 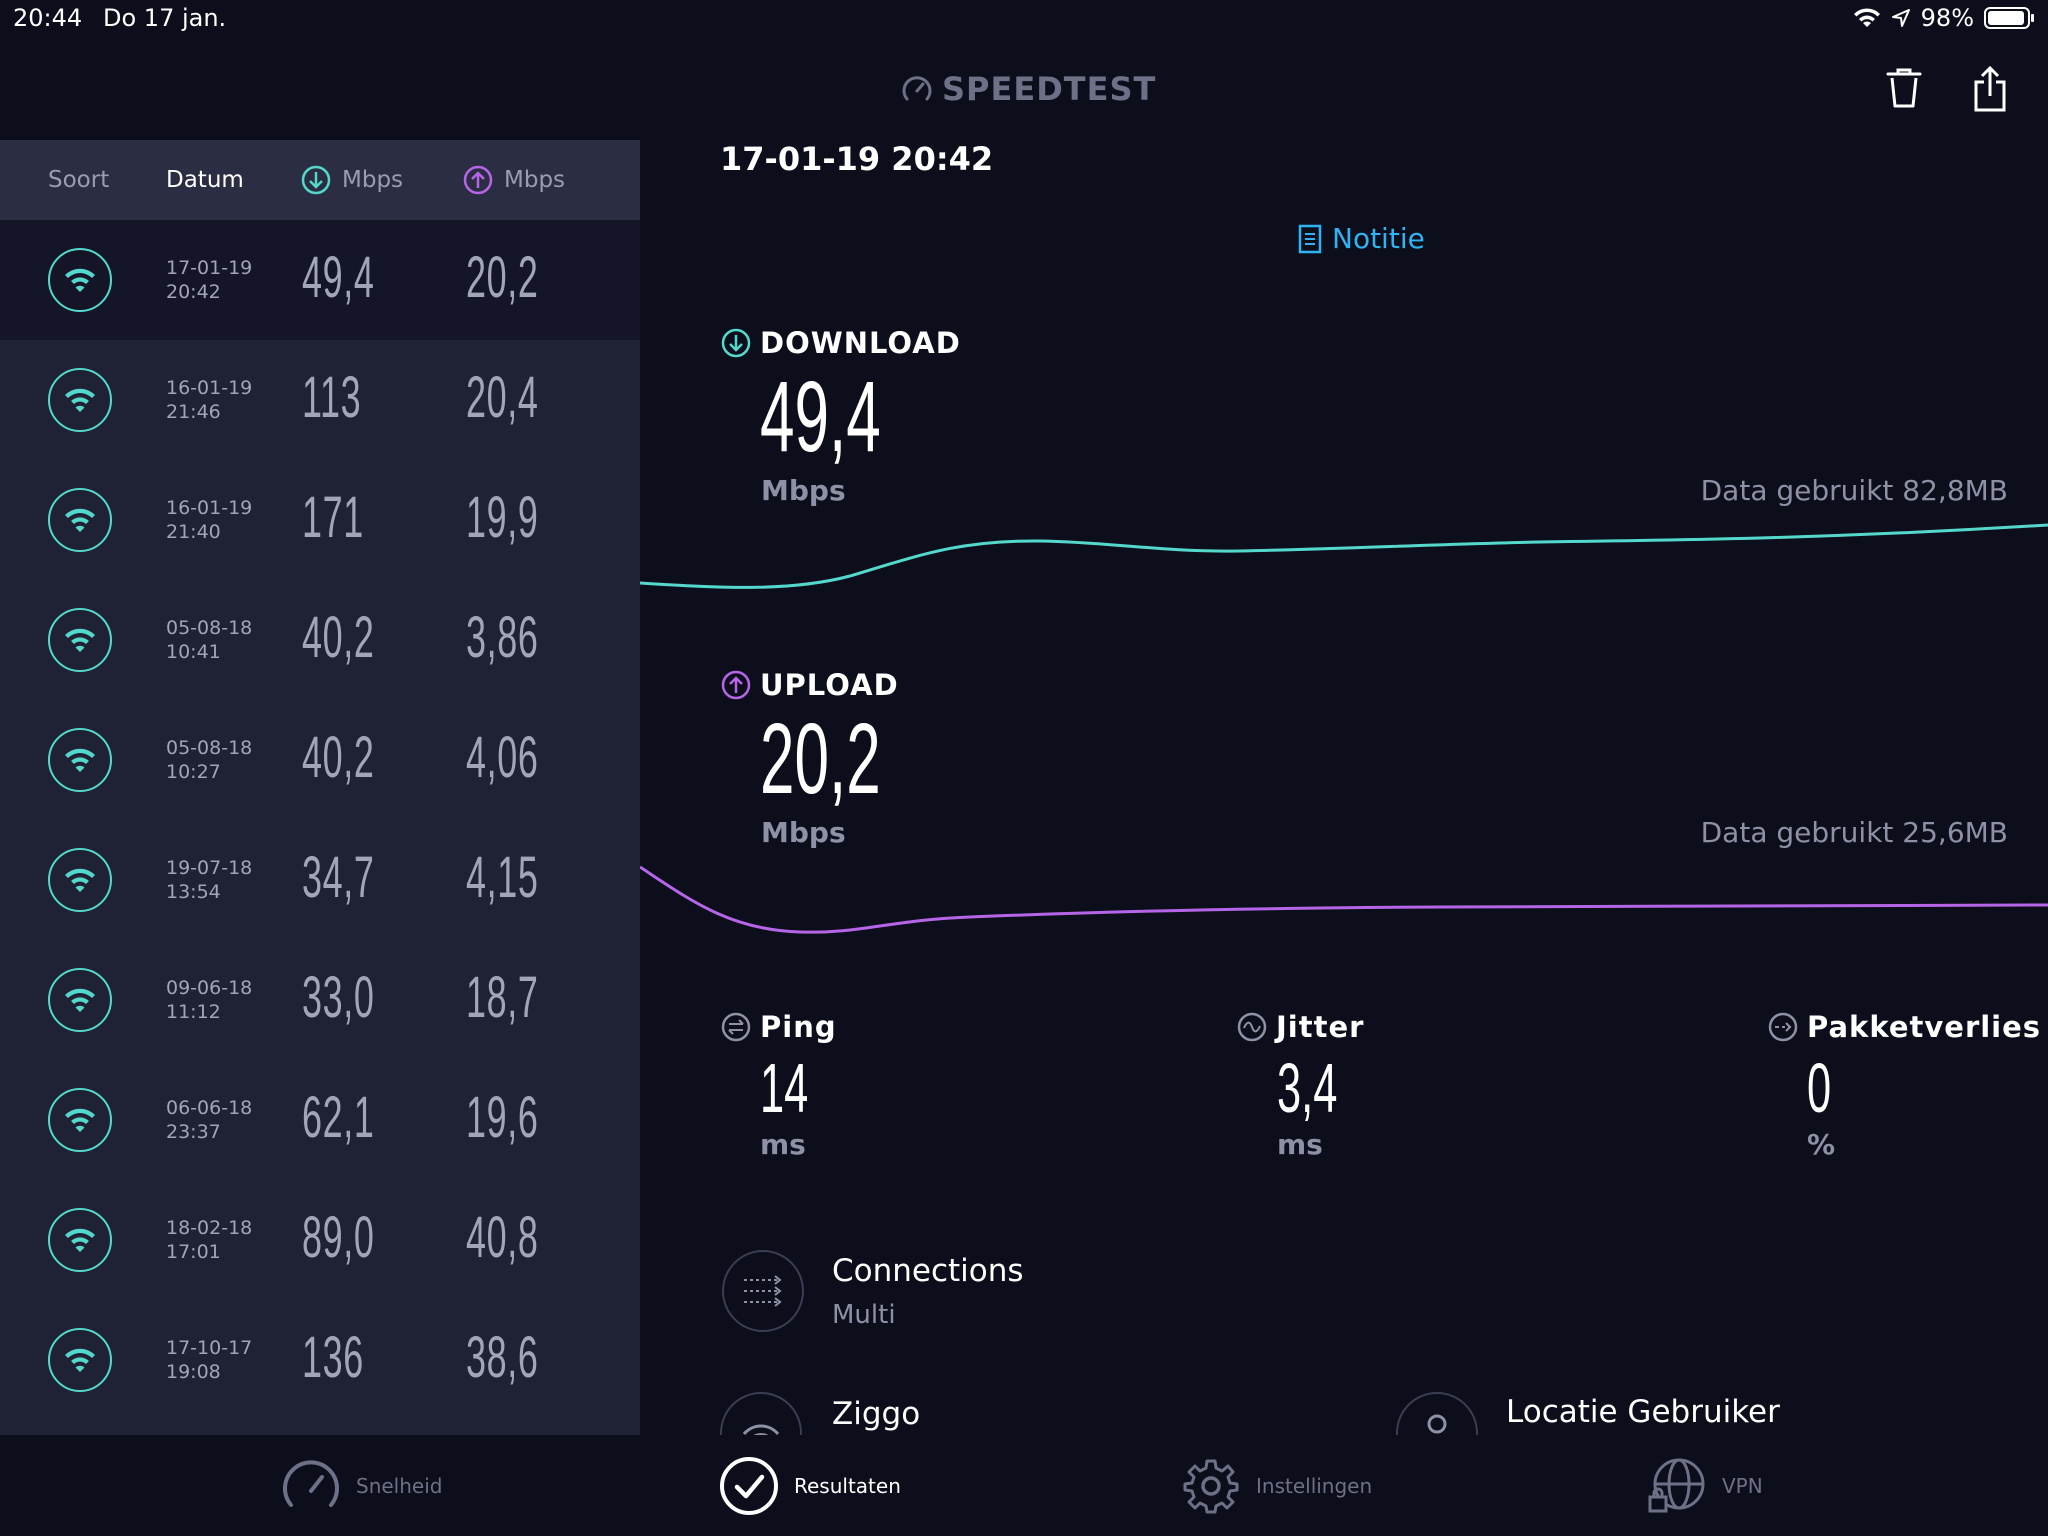 What do you see at coordinates (502, 637) in the screenshot?
I see `row-upload: 3,86` at bounding box center [502, 637].